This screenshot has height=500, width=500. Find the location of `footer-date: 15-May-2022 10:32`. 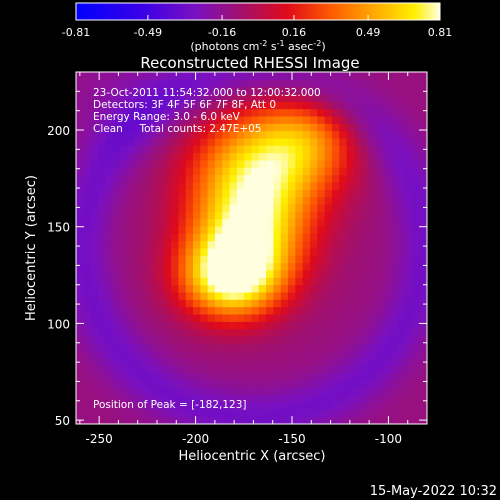

footer-date: 15-May-2022 10:32 is located at coordinates (433, 491).